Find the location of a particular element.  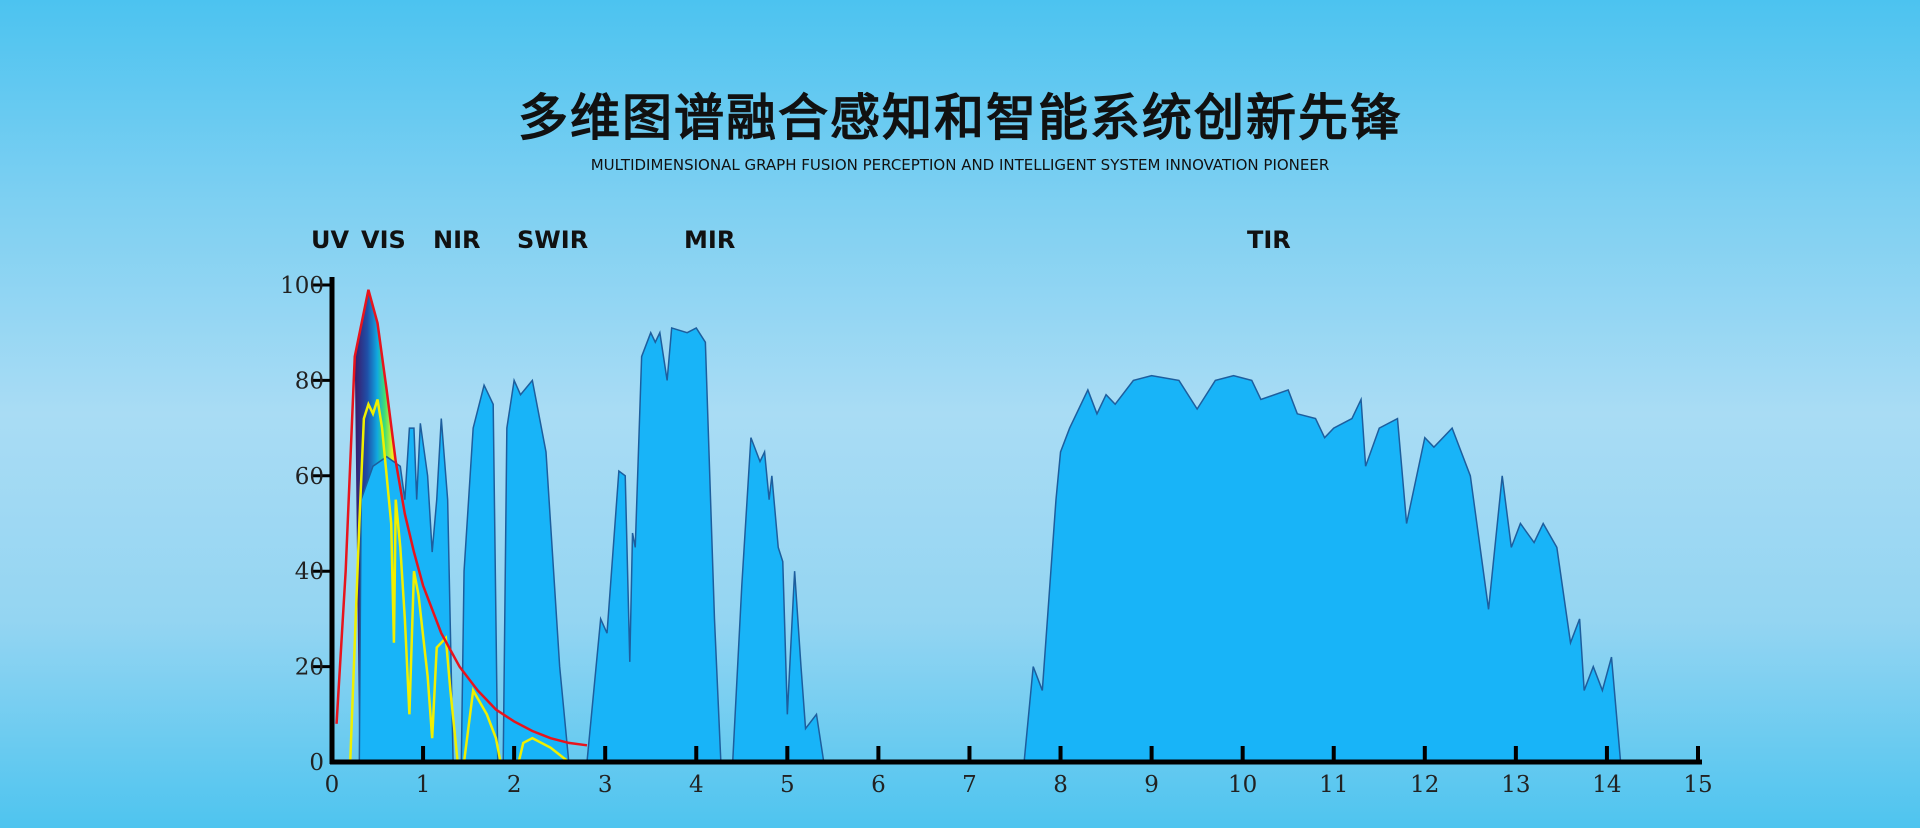

x-tick-label: 8 is located at coordinates (1060, 785).